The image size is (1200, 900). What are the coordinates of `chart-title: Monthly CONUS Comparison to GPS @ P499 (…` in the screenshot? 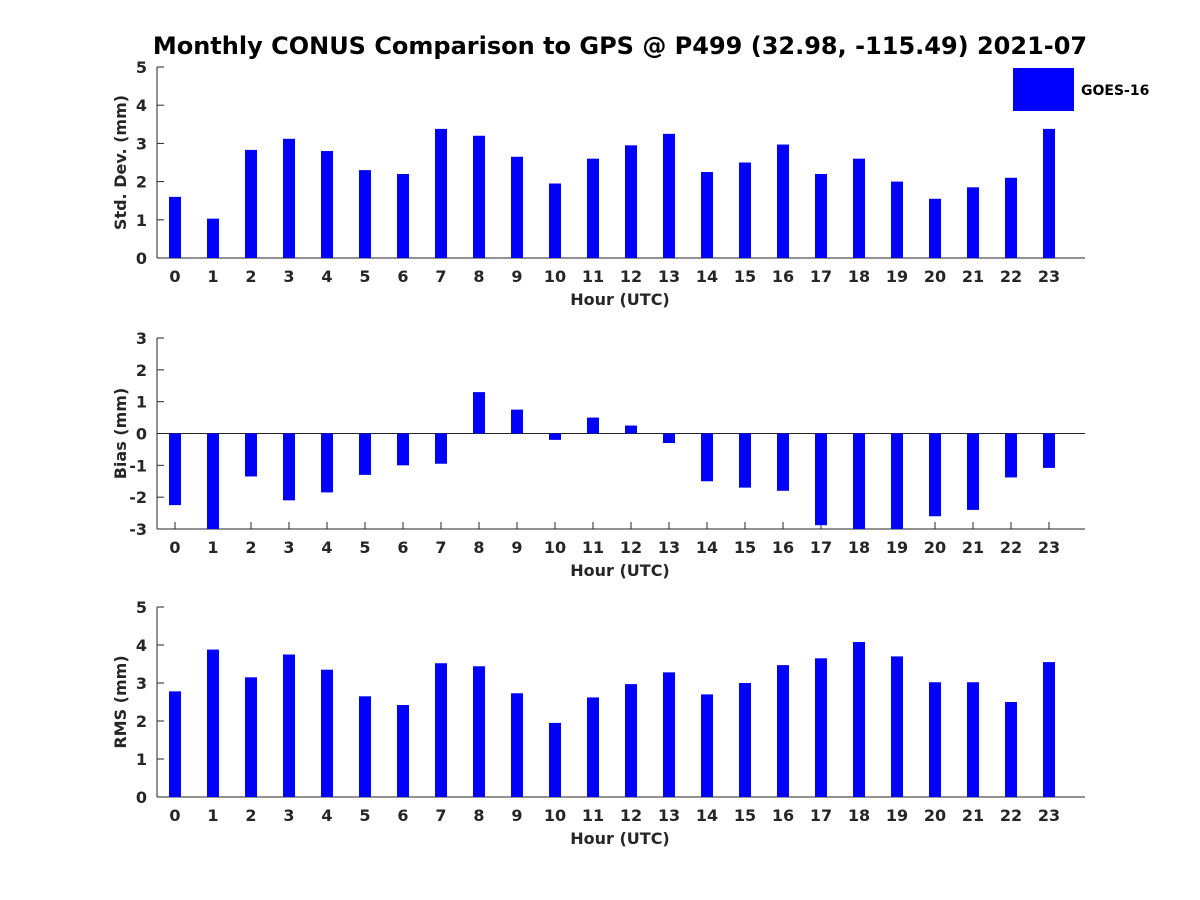 It's located at (620, 46).